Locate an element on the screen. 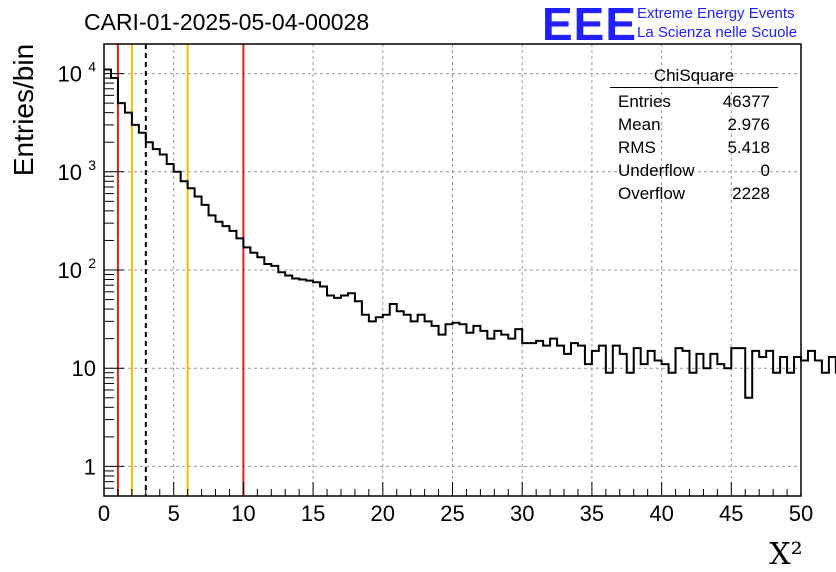  stats-label: Underflow is located at coordinates (656, 170).